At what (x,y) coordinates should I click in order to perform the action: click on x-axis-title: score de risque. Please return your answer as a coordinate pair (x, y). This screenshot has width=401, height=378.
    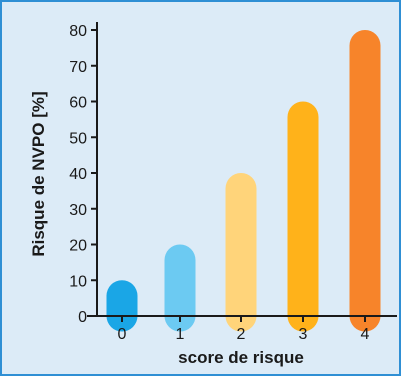
    Looking at the image, I should click on (241, 357).